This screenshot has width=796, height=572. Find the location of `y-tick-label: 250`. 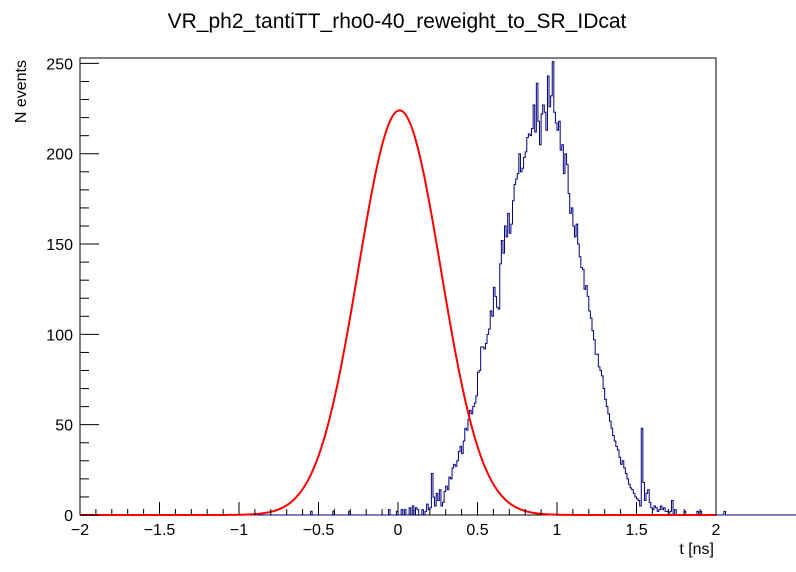

y-tick-label: 250 is located at coordinates (59, 64).